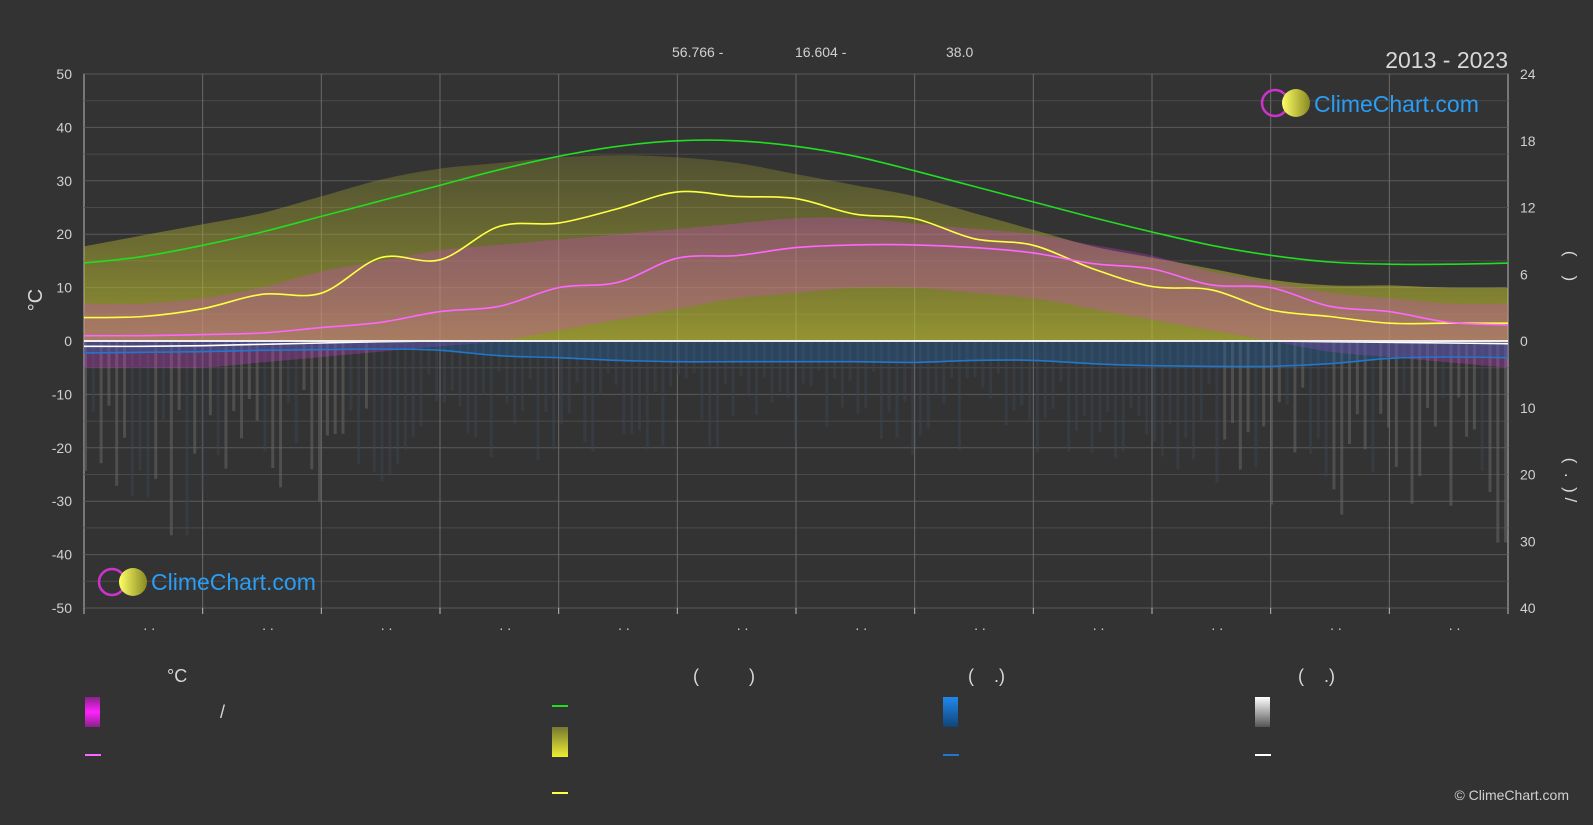  Describe the element at coordinates (698, 52) in the screenshot. I see `header-latitude: 56.766 -` at that location.